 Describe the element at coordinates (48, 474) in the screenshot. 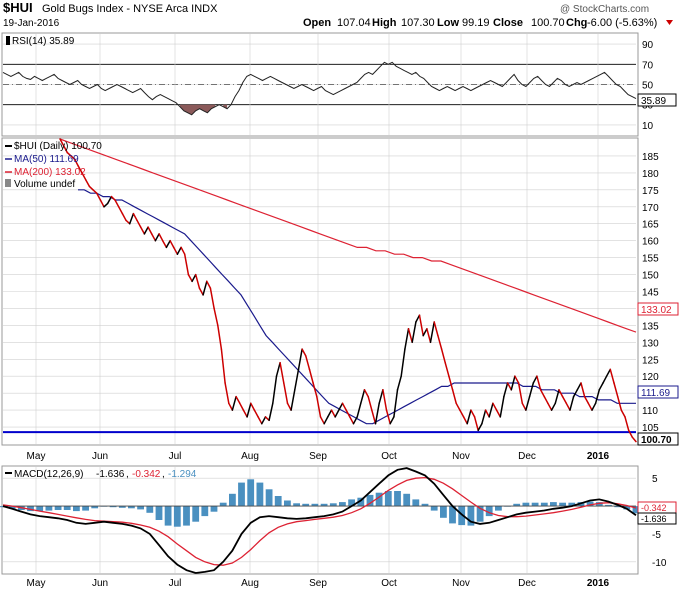

I see `macd-legend-label: MACD(12,26,9)` at that location.